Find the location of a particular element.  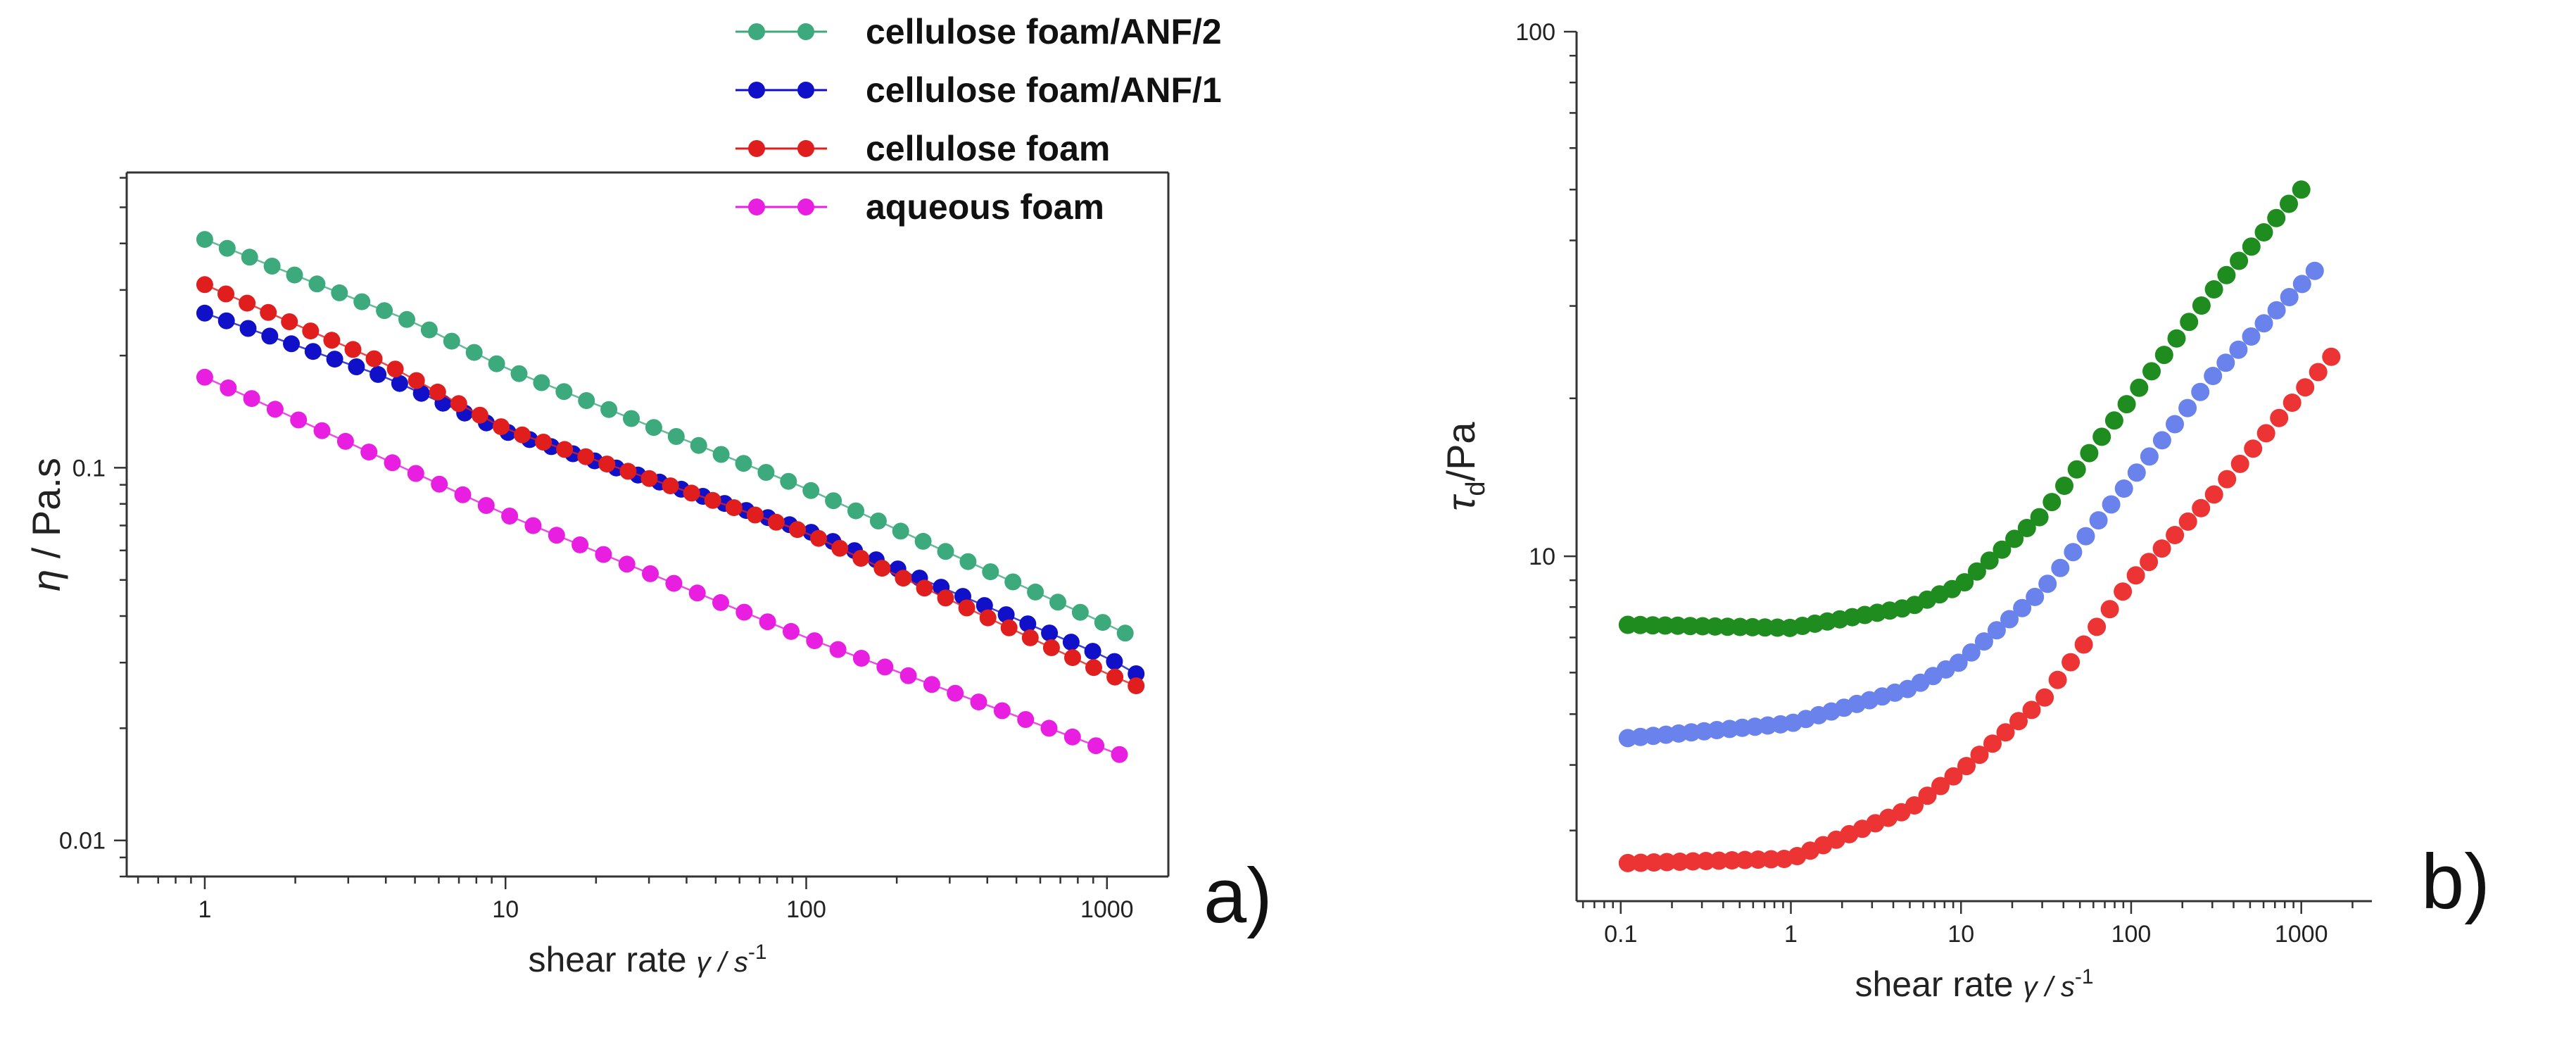

y-tick-label: 0.01 is located at coordinates (82, 841).